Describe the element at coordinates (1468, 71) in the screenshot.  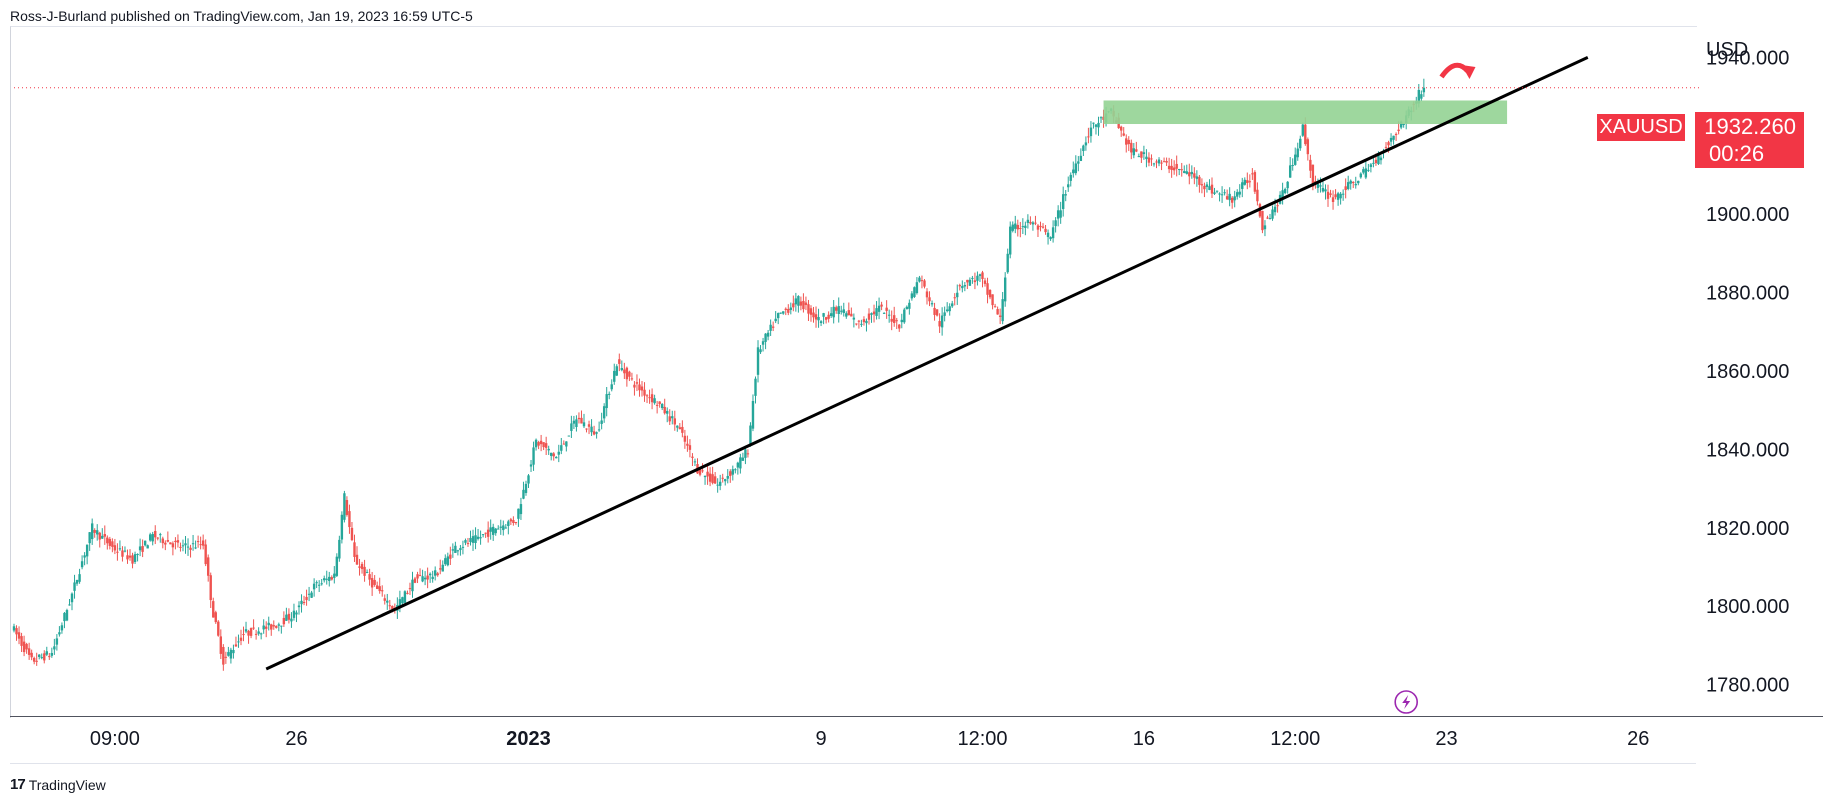
I see `arrow-head-icon` at that location.